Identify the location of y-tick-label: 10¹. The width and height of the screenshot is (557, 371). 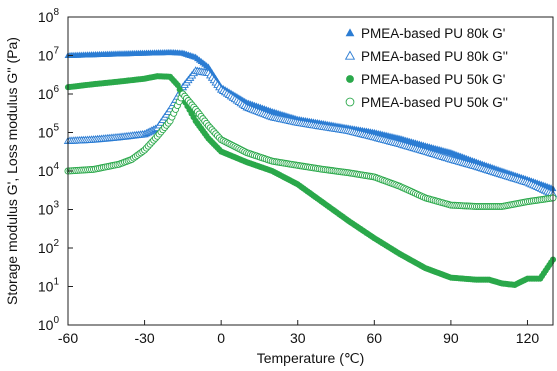
(49, 286).